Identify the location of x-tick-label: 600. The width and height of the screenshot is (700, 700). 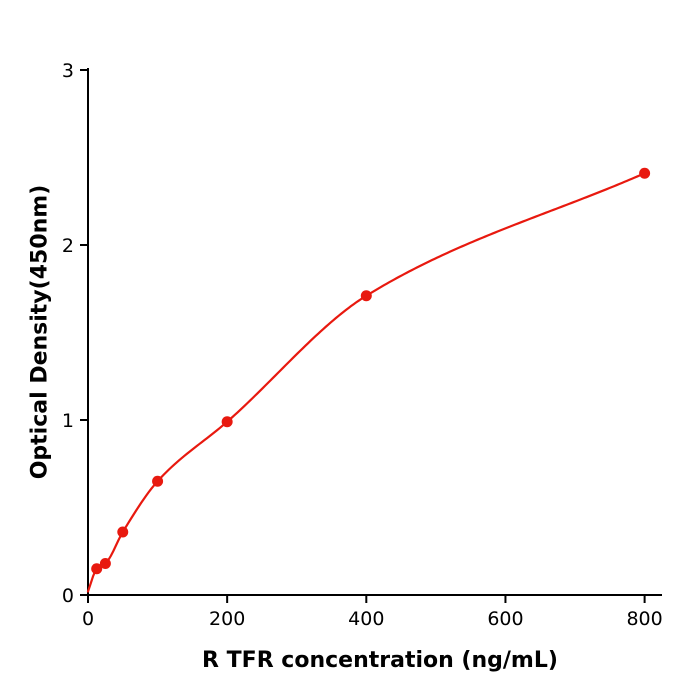
(505, 619).